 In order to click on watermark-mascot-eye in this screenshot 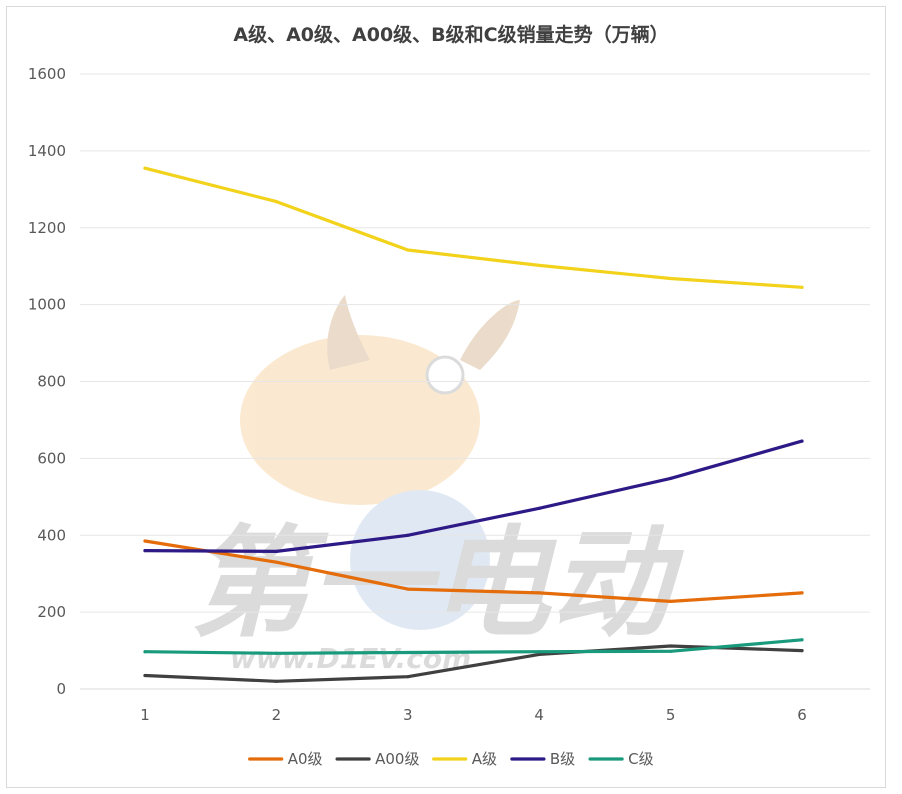, I will do `click(445, 375)`.